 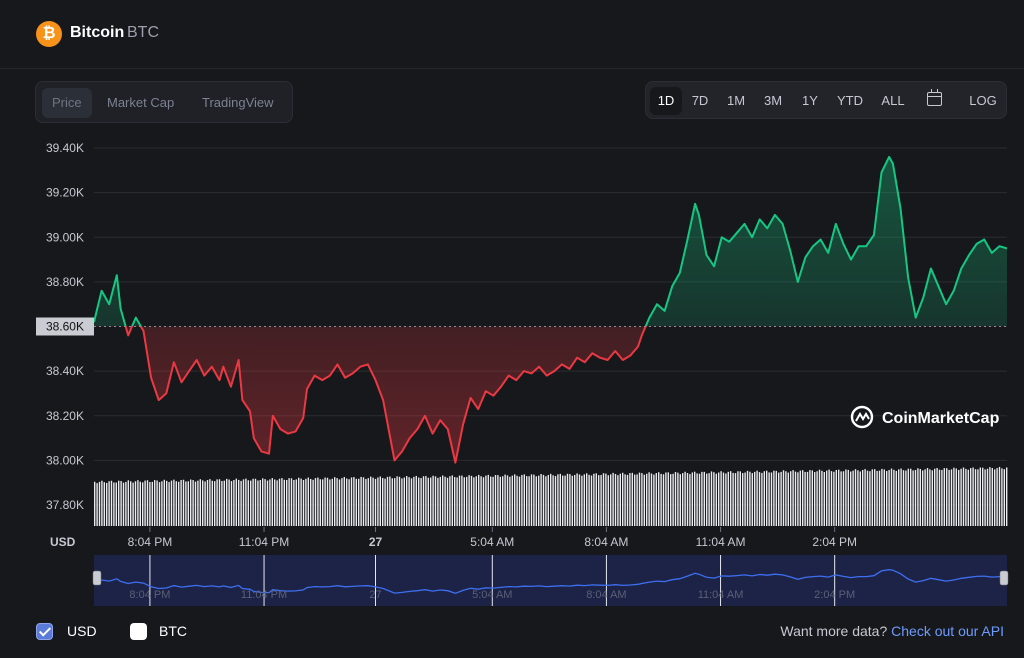 What do you see at coordinates (983, 100) in the screenshot?
I see `log-toggle: LOG` at bounding box center [983, 100].